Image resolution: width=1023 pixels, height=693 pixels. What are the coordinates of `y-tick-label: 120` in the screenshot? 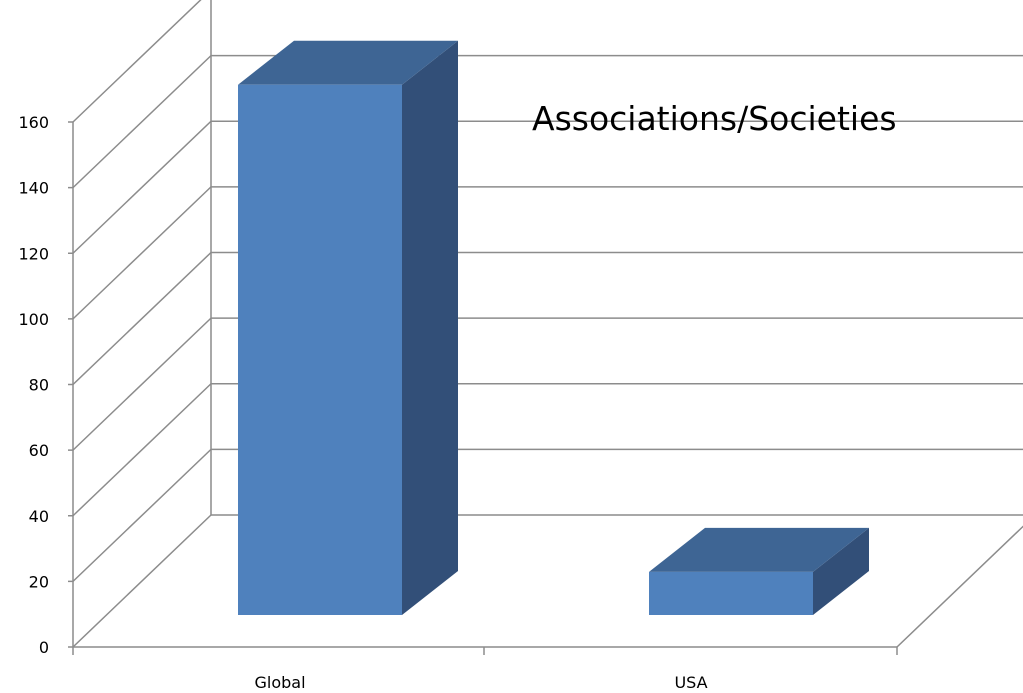 It's located at (33, 253).